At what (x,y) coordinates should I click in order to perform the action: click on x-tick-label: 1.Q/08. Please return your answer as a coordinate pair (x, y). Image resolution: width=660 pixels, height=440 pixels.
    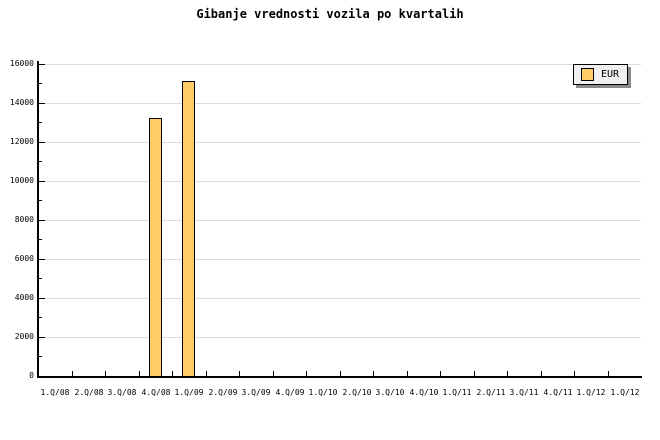
    Looking at the image, I should click on (55, 392).